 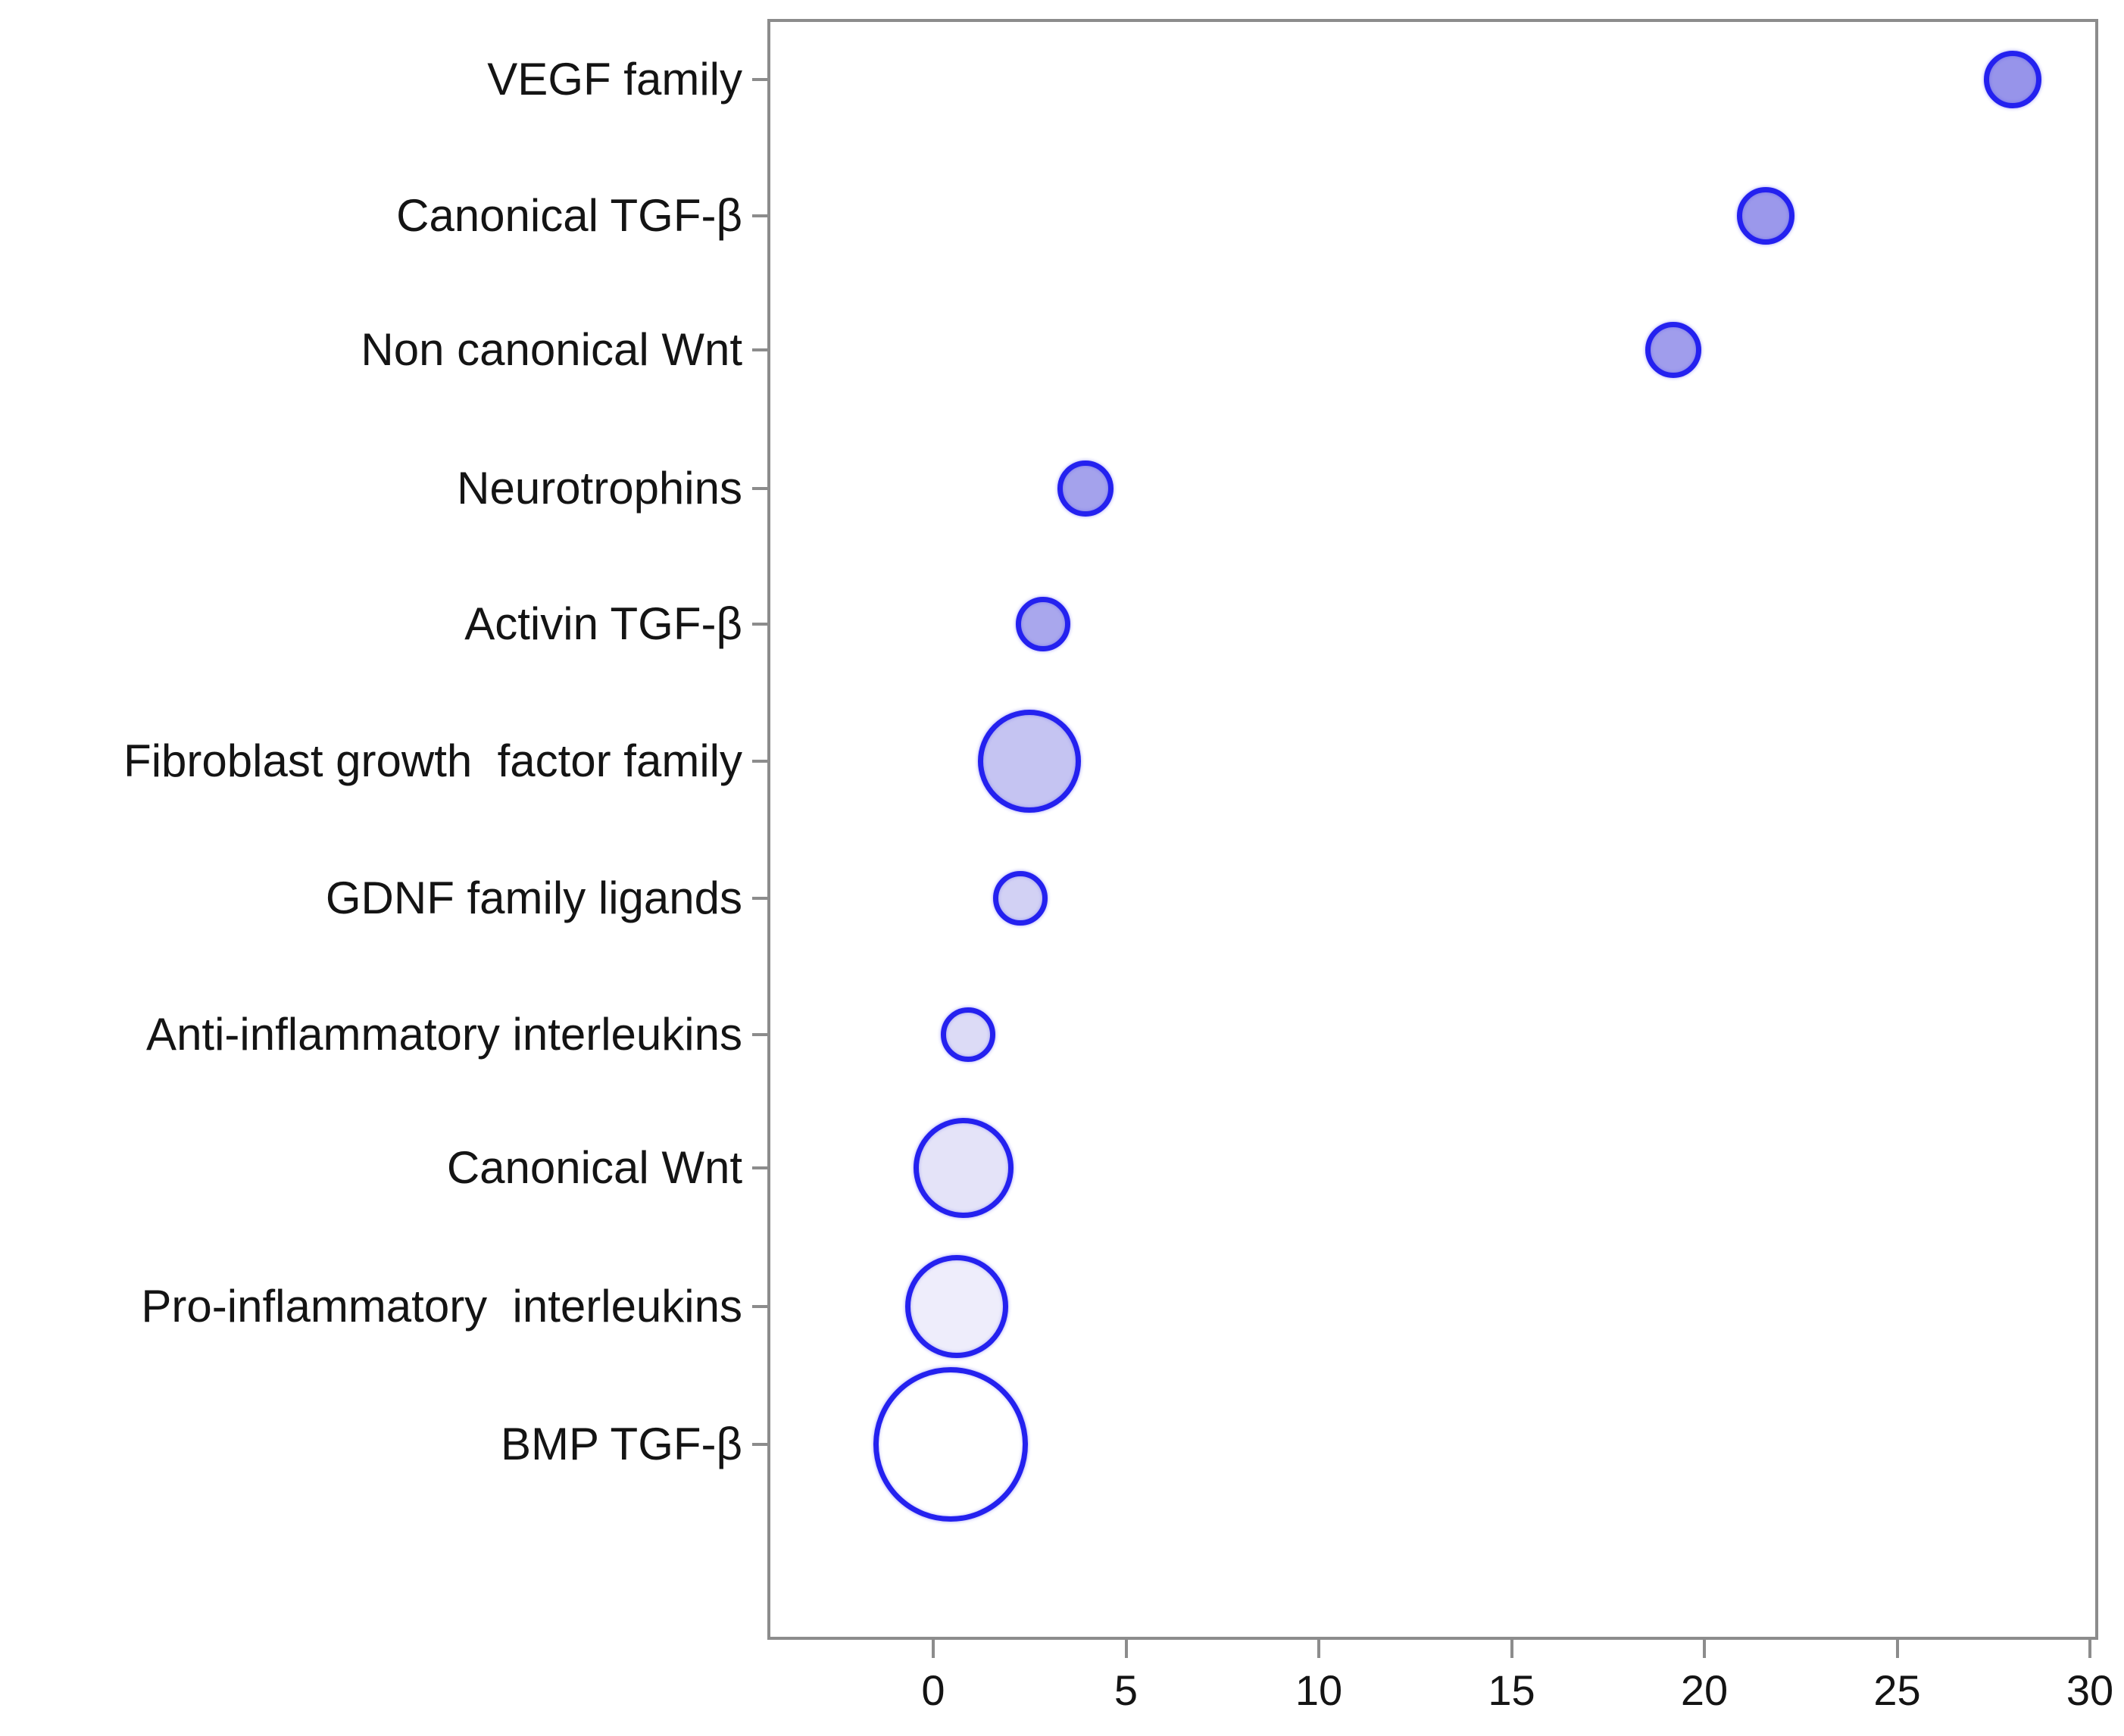 What do you see at coordinates (533, 898) in the screenshot?
I see `category-label: GDNF family ligands` at bounding box center [533, 898].